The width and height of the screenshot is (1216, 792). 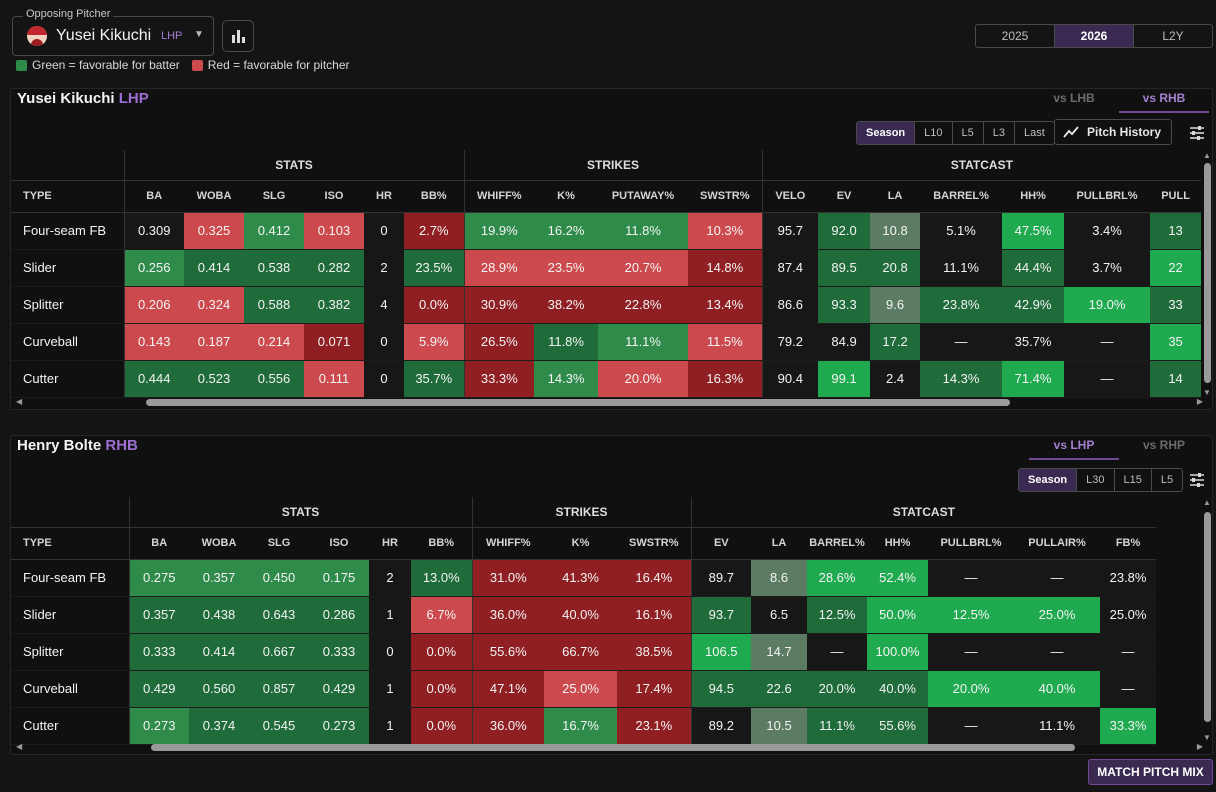 I want to click on pitcher-hand: LHP, so click(x=172, y=36).